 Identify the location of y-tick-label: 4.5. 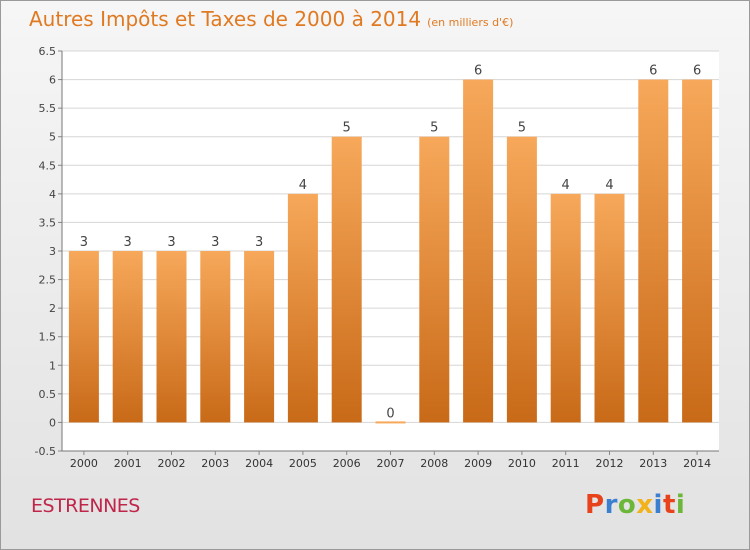
(48, 165).